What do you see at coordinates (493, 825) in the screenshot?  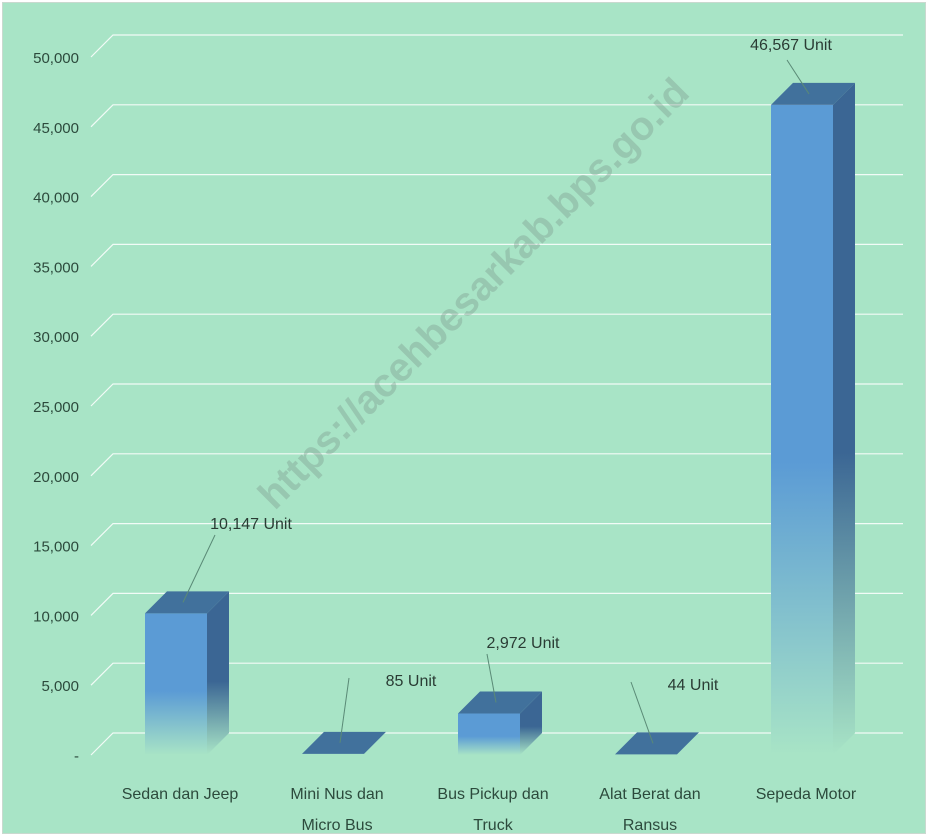 I see `category-label-line: Truck` at bounding box center [493, 825].